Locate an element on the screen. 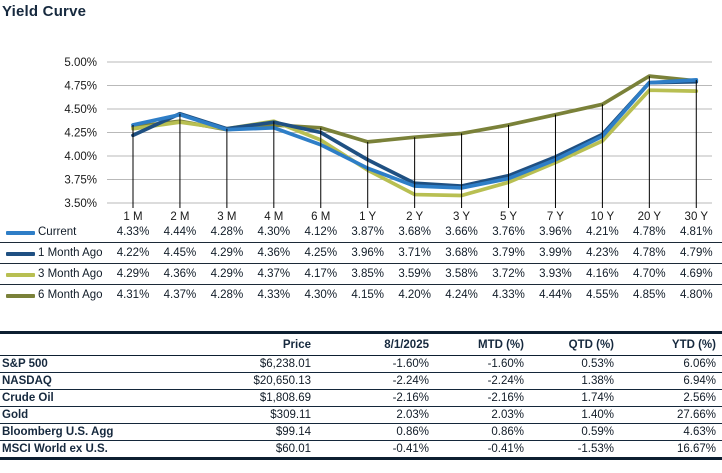 This screenshot has width=722, height=473. legend-value: 3.71% is located at coordinates (414, 253).